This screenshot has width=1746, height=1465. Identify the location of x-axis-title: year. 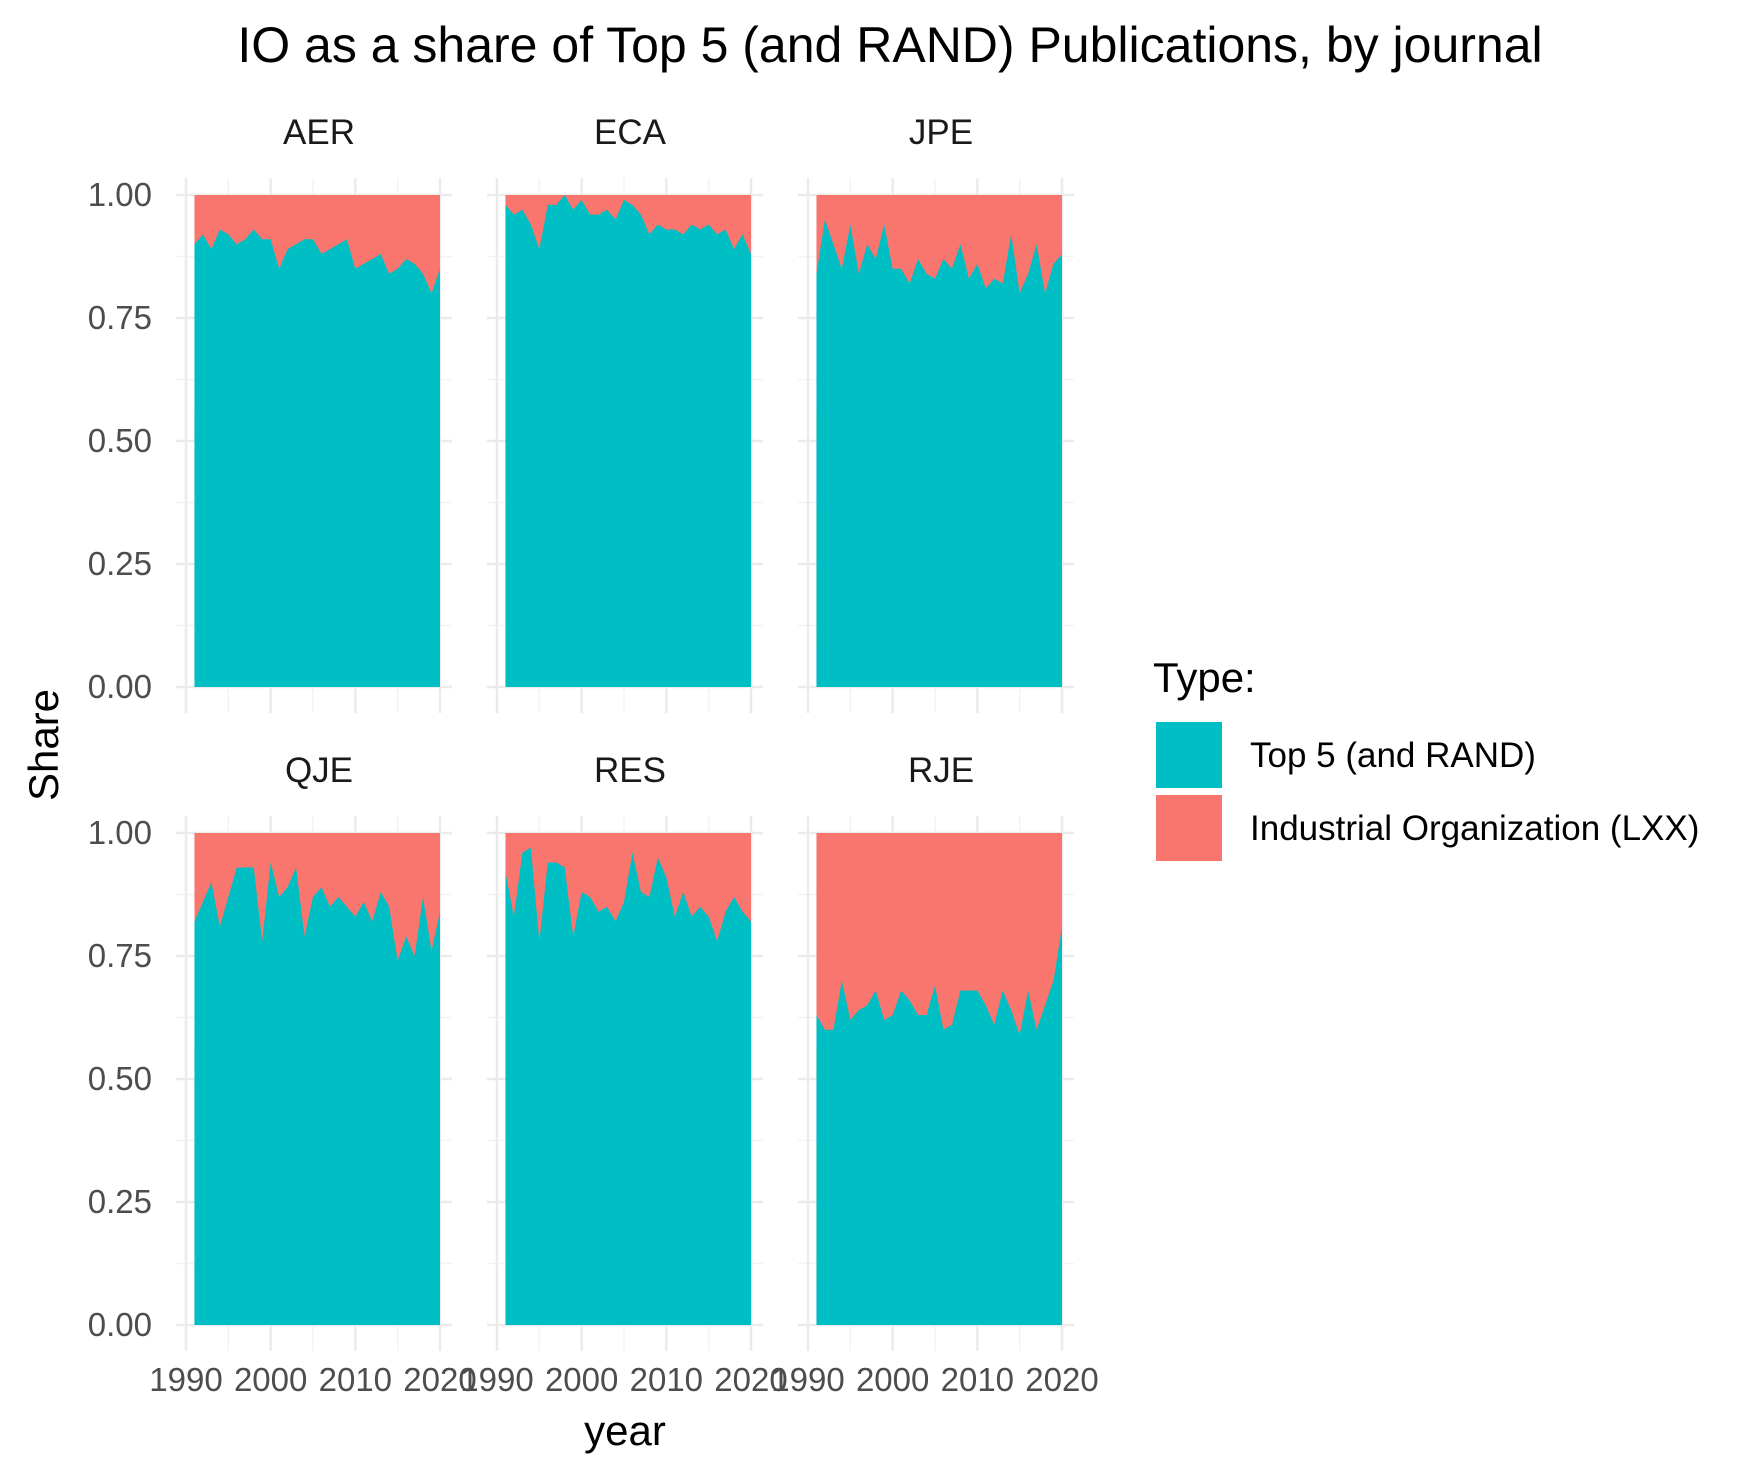
(625, 1430).